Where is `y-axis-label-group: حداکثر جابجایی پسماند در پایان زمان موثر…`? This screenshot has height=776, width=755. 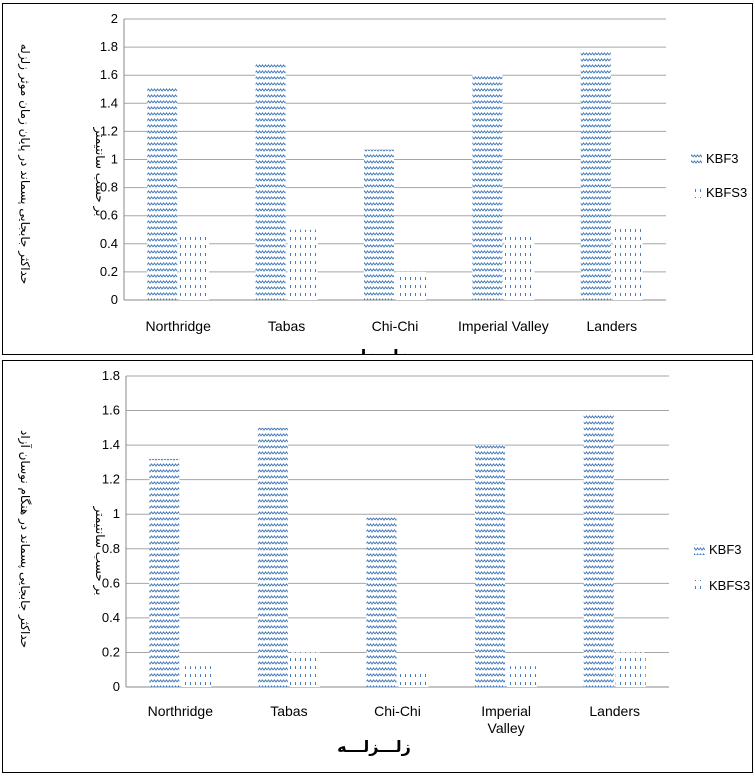
y-axis-label-group: حداکثر جابجایی پسماند در پایان زمان موثر… is located at coordinates (62, 164).